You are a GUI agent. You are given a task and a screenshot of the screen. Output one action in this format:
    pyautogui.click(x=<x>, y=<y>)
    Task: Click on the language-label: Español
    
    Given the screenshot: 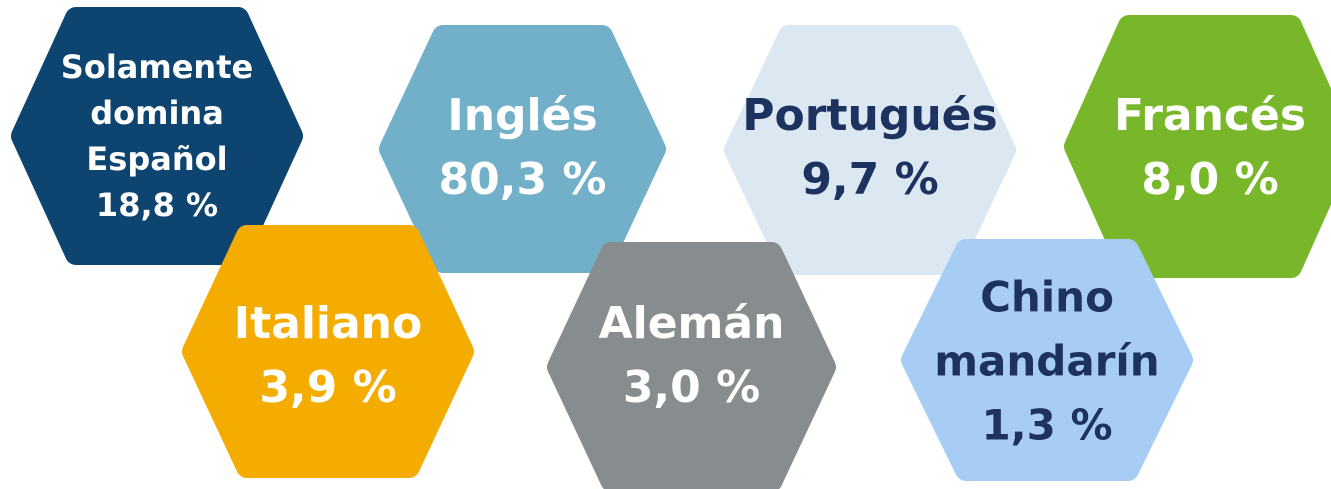 What is the action you would take?
    pyautogui.click(x=156, y=159)
    